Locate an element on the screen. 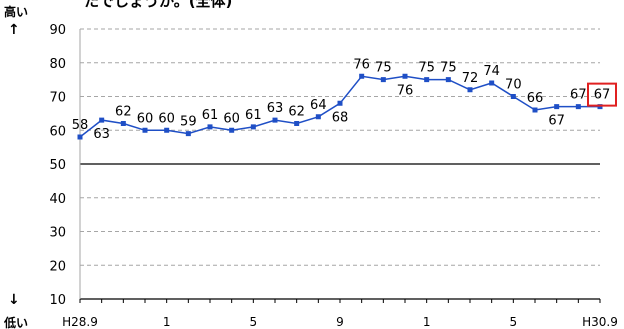 Image resolution: width=624 pixels, height=329 pixels. y-tick-label-70: 70 is located at coordinates (57, 98).